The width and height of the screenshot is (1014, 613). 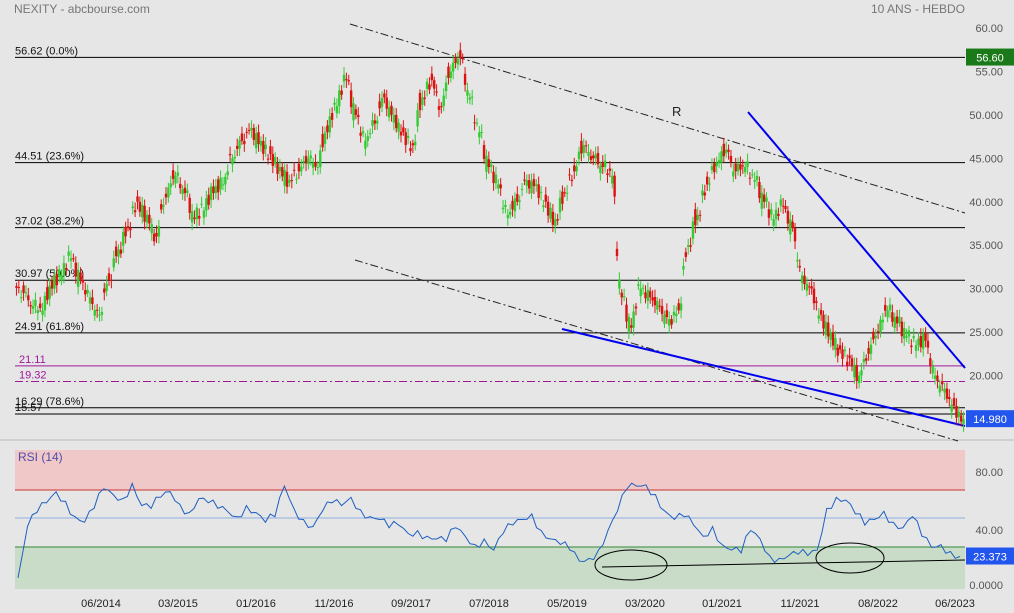 I want to click on high-price-badge, so click(x=990, y=57).